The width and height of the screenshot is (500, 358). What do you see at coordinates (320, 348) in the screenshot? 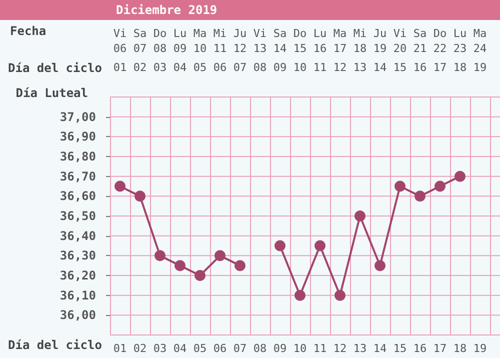
I see `x-tick-label: 11` at bounding box center [320, 348].